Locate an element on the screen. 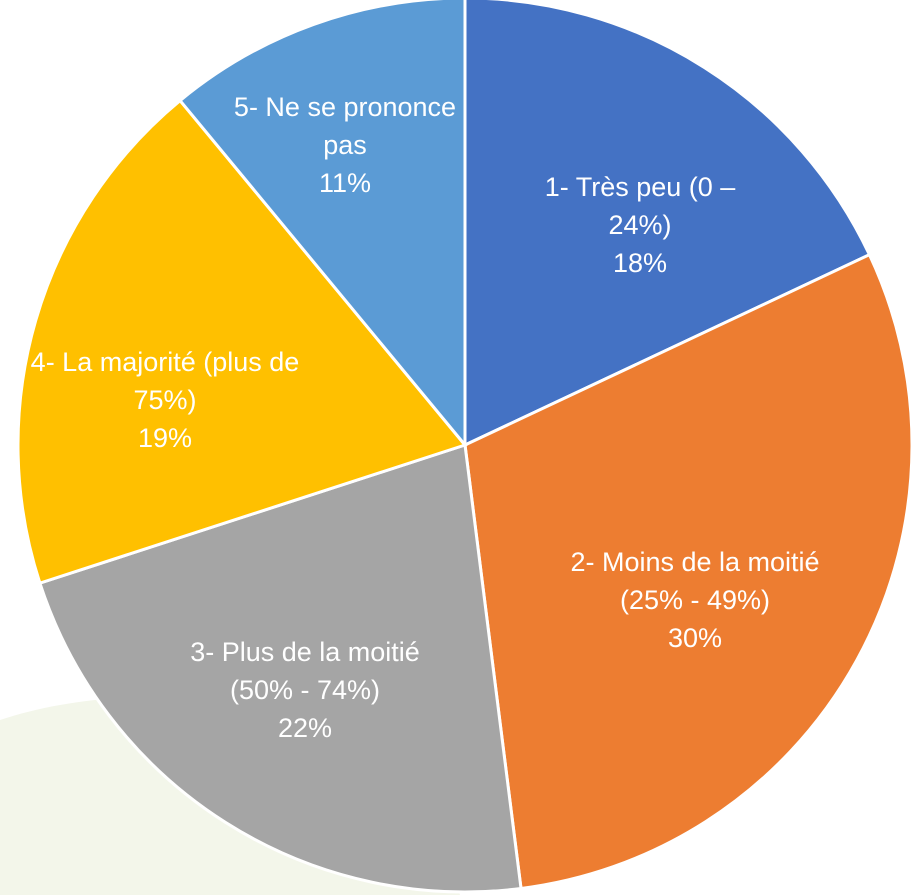  slice-label: 4- La majorité (plus de 75%) 19% is located at coordinates (165, 400).